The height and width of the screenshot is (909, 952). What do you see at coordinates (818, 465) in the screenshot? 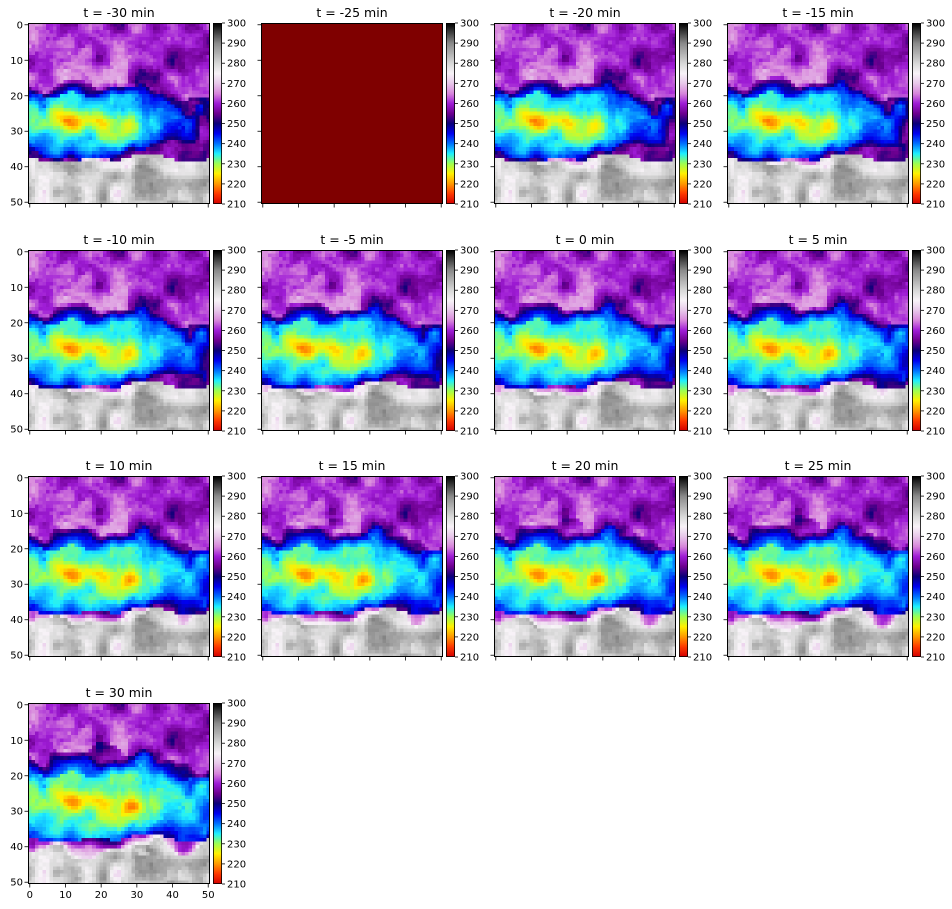
I see `panel-title: t = 25 min` at bounding box center [818, 465].